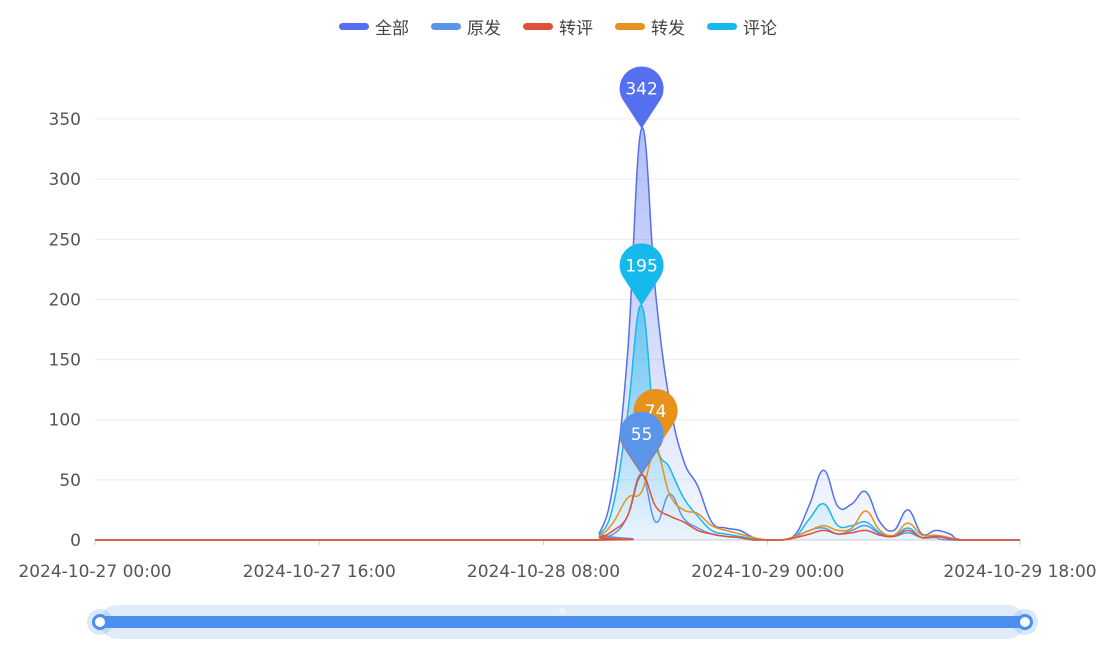 This screenshot has width=1116, height=656. I want to click on max-marker-label-comment: 195, so click(641, 266).